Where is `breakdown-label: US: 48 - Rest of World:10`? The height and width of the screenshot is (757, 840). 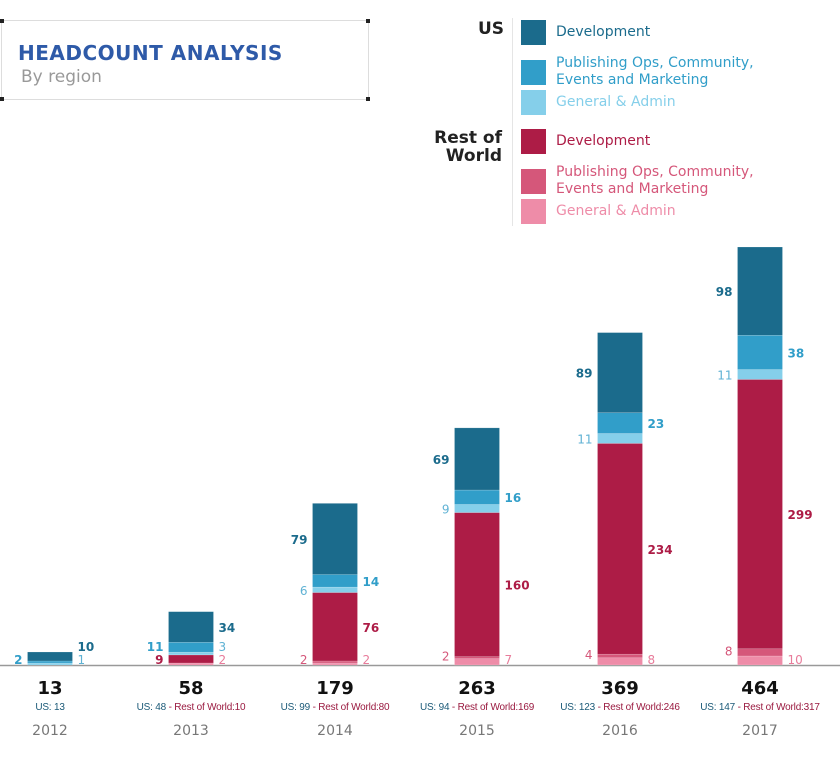 breakdown-label: US: 48 - Rest of World:10 is located at coordinates (191, 707).